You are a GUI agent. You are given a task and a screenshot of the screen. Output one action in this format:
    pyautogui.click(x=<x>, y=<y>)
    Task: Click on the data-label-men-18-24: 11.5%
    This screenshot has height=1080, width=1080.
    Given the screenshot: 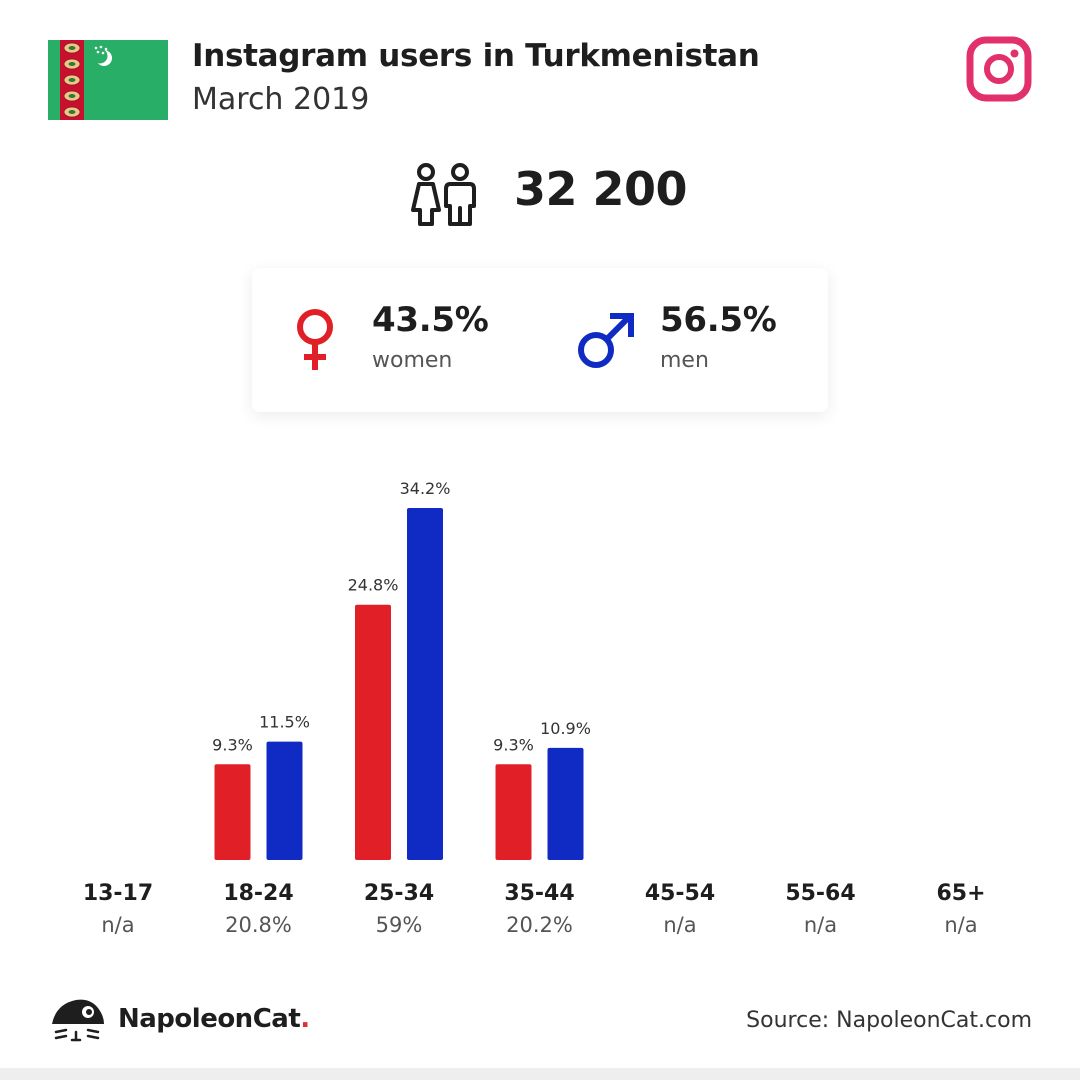 What is the action you would take?
    pyautogui.click(x=284, y=722)
    